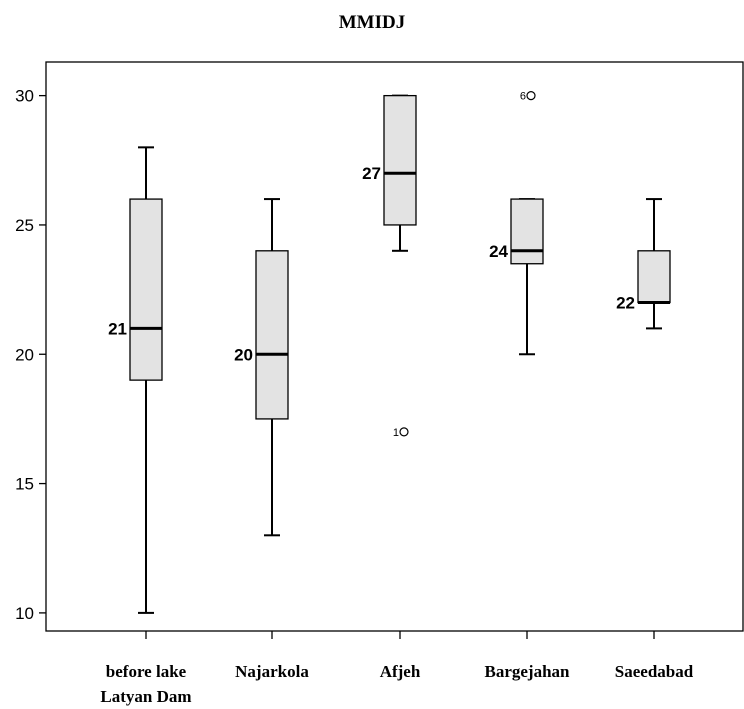 The image size is (744, 709). I want to click on y-tick-label: 20, so click(24, 354).